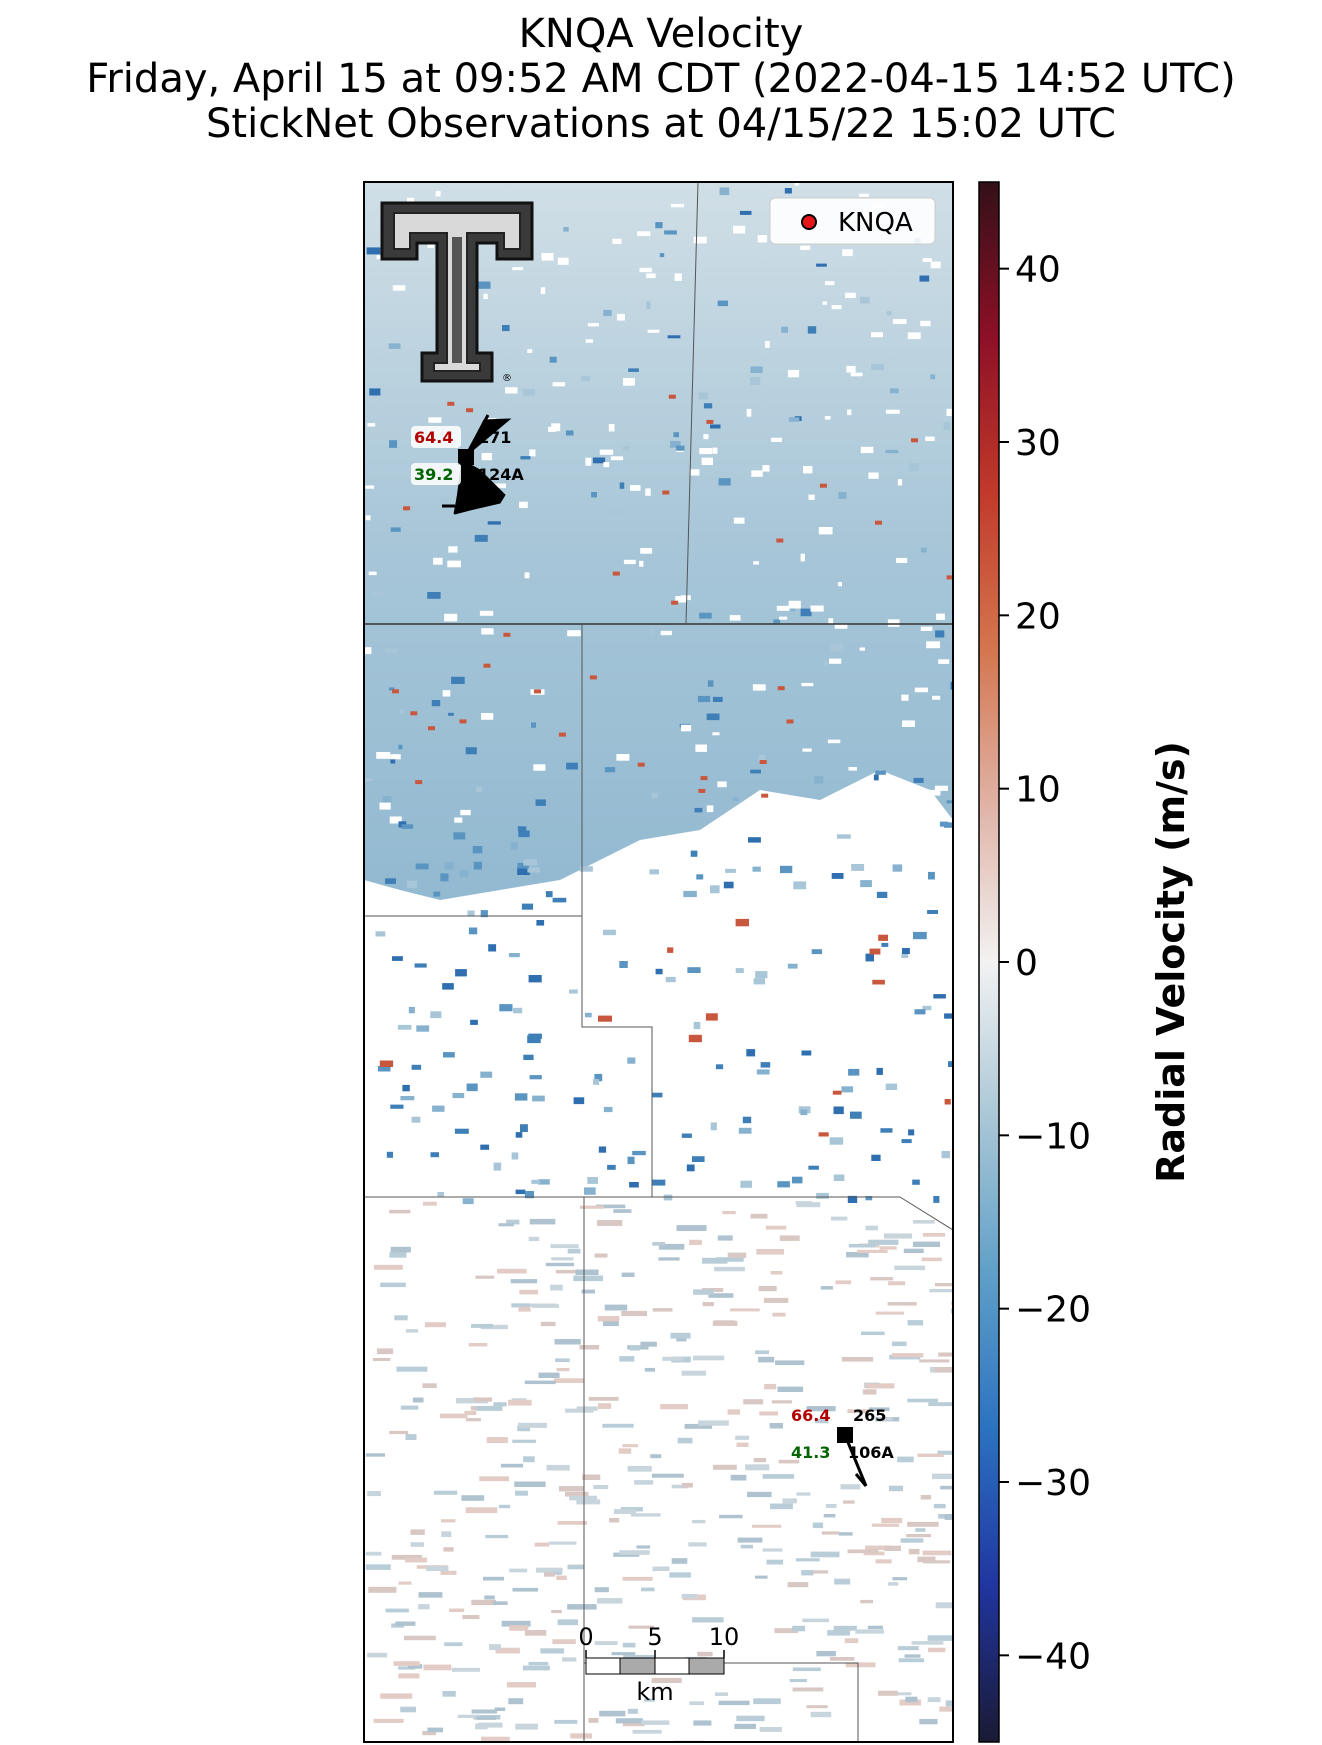 This screenshot has height=1745, width=1322. What do you see at coordinates (654, 1692) in the screenshot?
I see `scale-unit: km` at bounding box center [654, 1692].